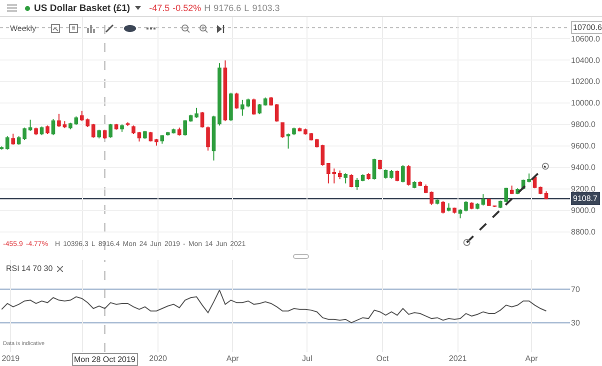 This screenshot has height=366, width=602. Describe the element at coordinates (585, 39) in the screenshot. I see `y-tick-label: 10600.0` at that location.